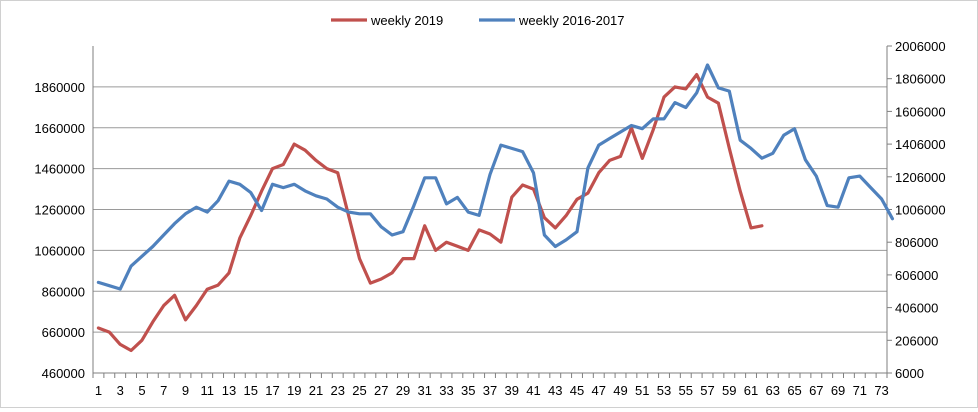 The width and height of the screenshot is (978, 412). I want to click on x-tick-label: 53, so click(664, 390).